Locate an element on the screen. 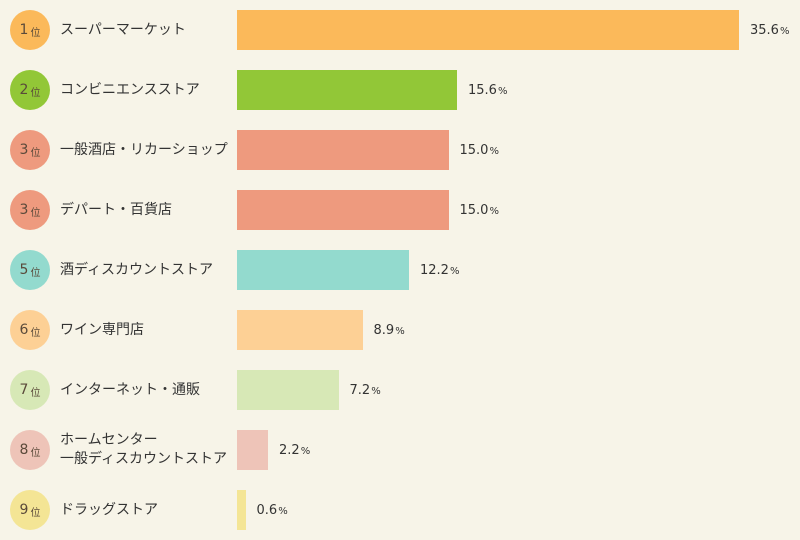 The width and height of the screenshot is (800, 540). category-label: 一般酒店・リカーショップ is located at coordinates (147, 150).